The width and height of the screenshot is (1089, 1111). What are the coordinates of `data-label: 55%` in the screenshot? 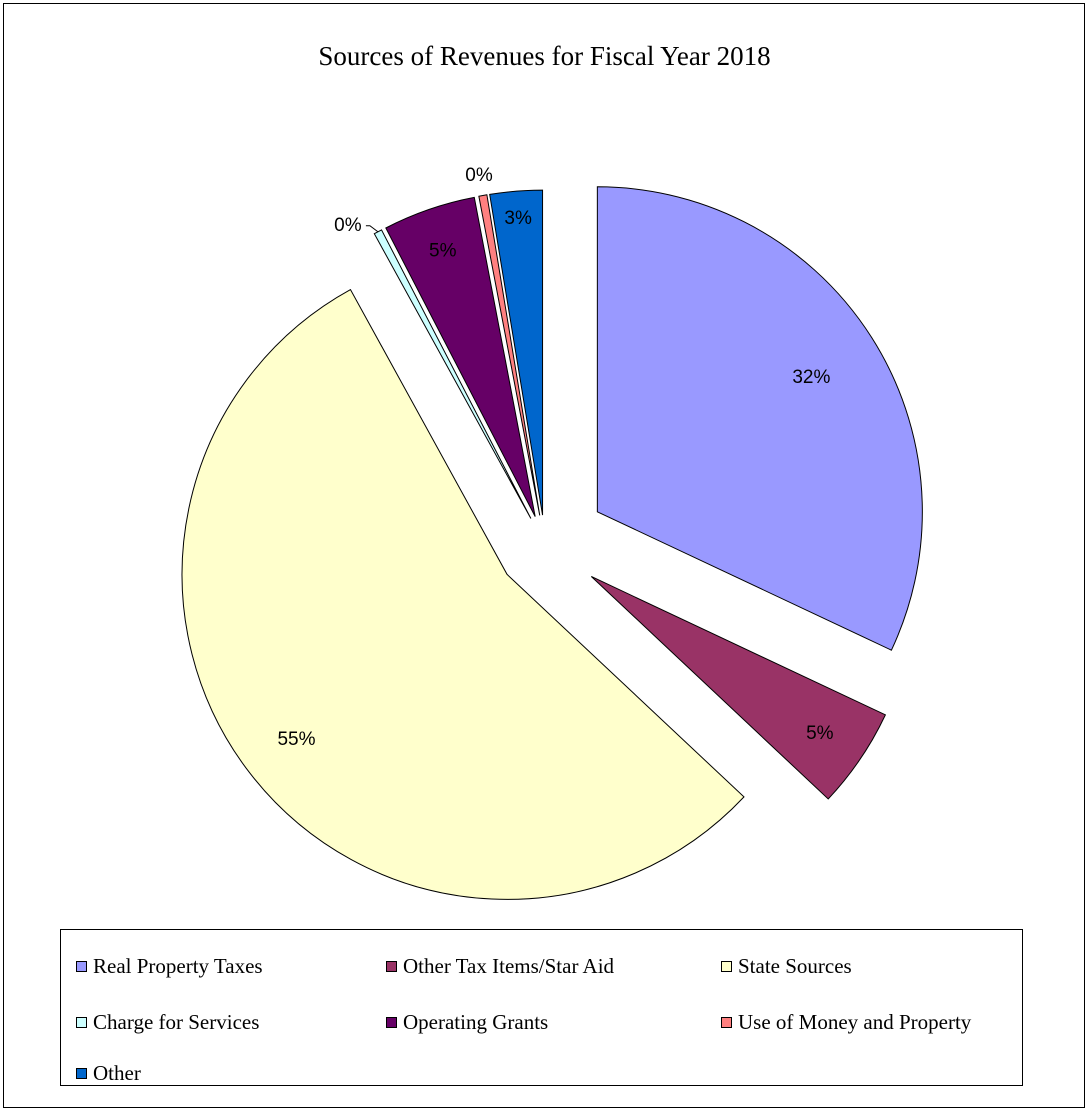 It's located at (296, 739).